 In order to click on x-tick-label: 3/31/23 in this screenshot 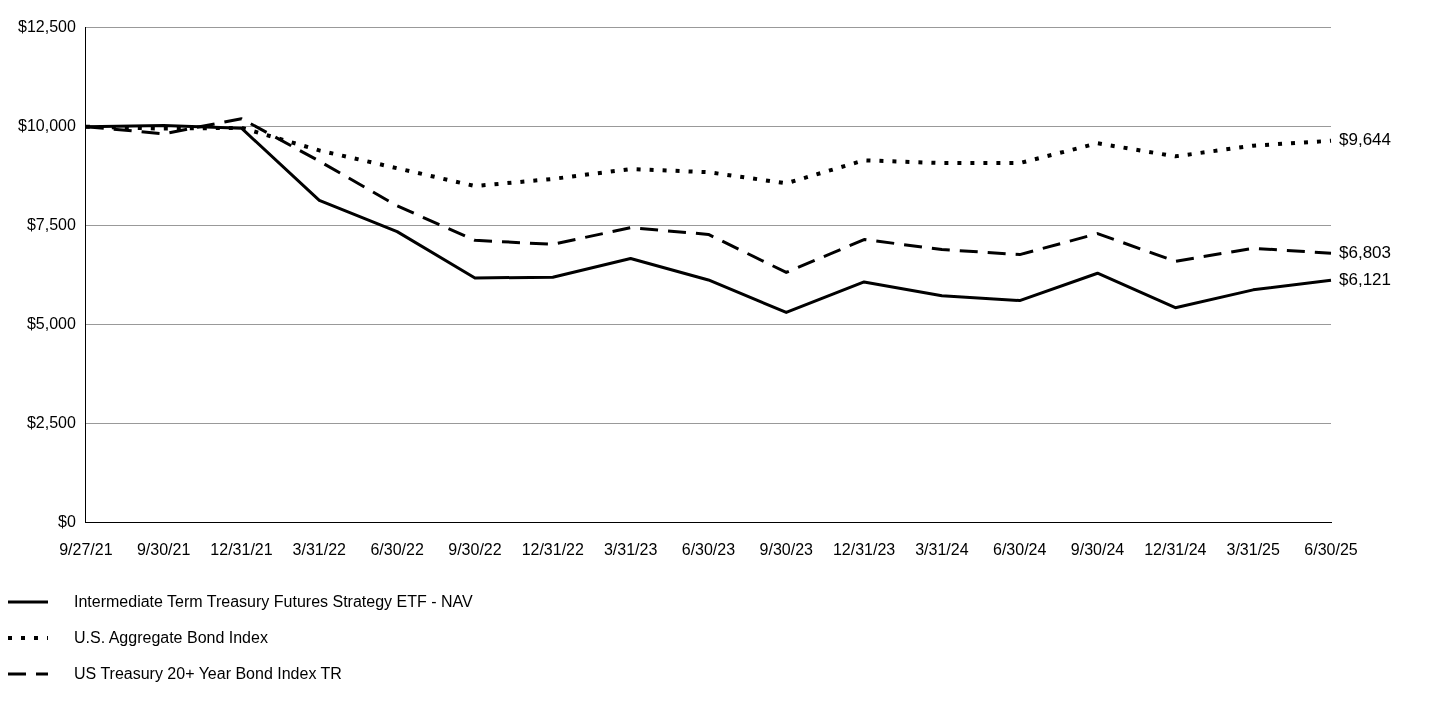, I will do `click(630, 549)`.